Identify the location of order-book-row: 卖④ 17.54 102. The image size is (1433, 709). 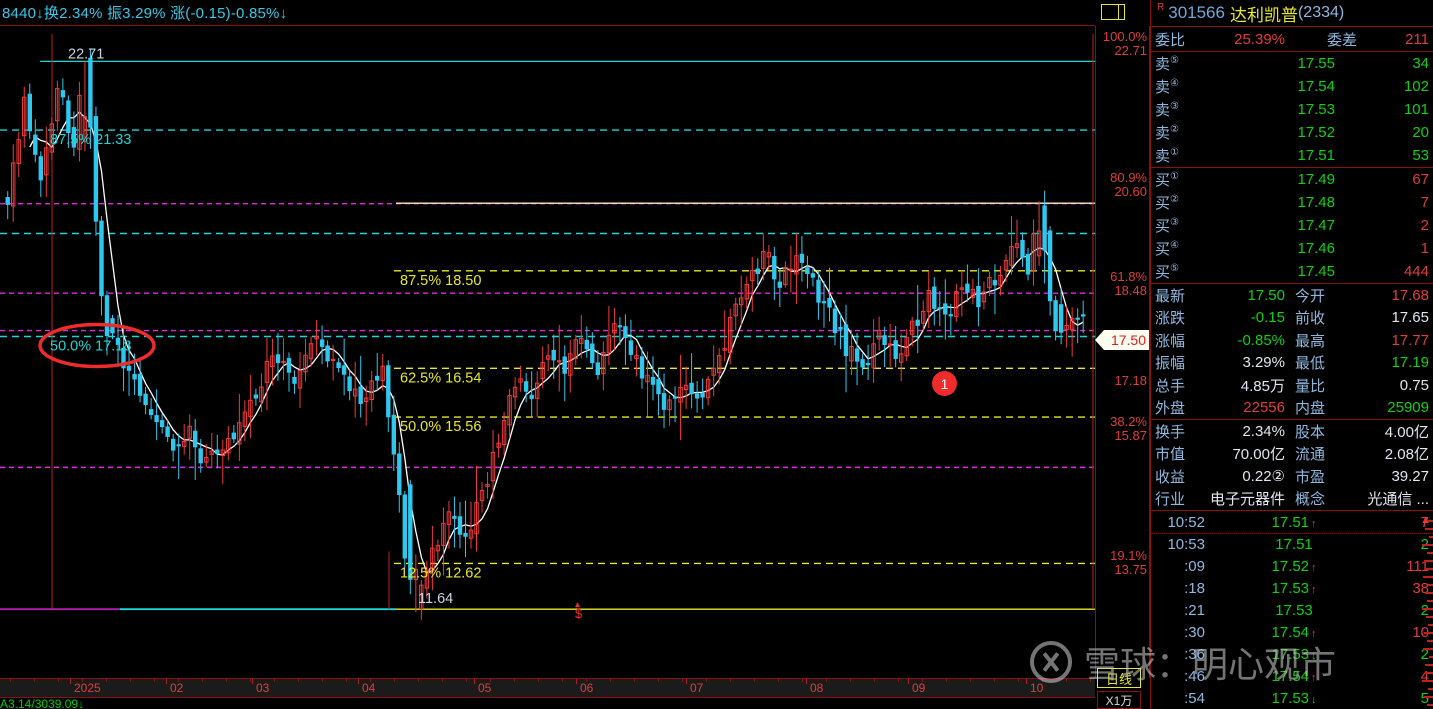
(1292, 86).